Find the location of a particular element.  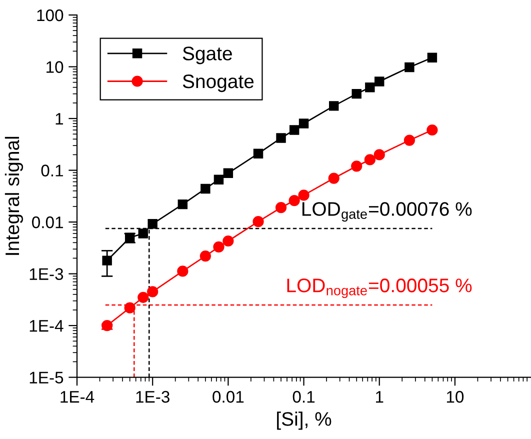

annotation: LOD$_{gate}$=0.00076 % is located at coordinates (387, 212).